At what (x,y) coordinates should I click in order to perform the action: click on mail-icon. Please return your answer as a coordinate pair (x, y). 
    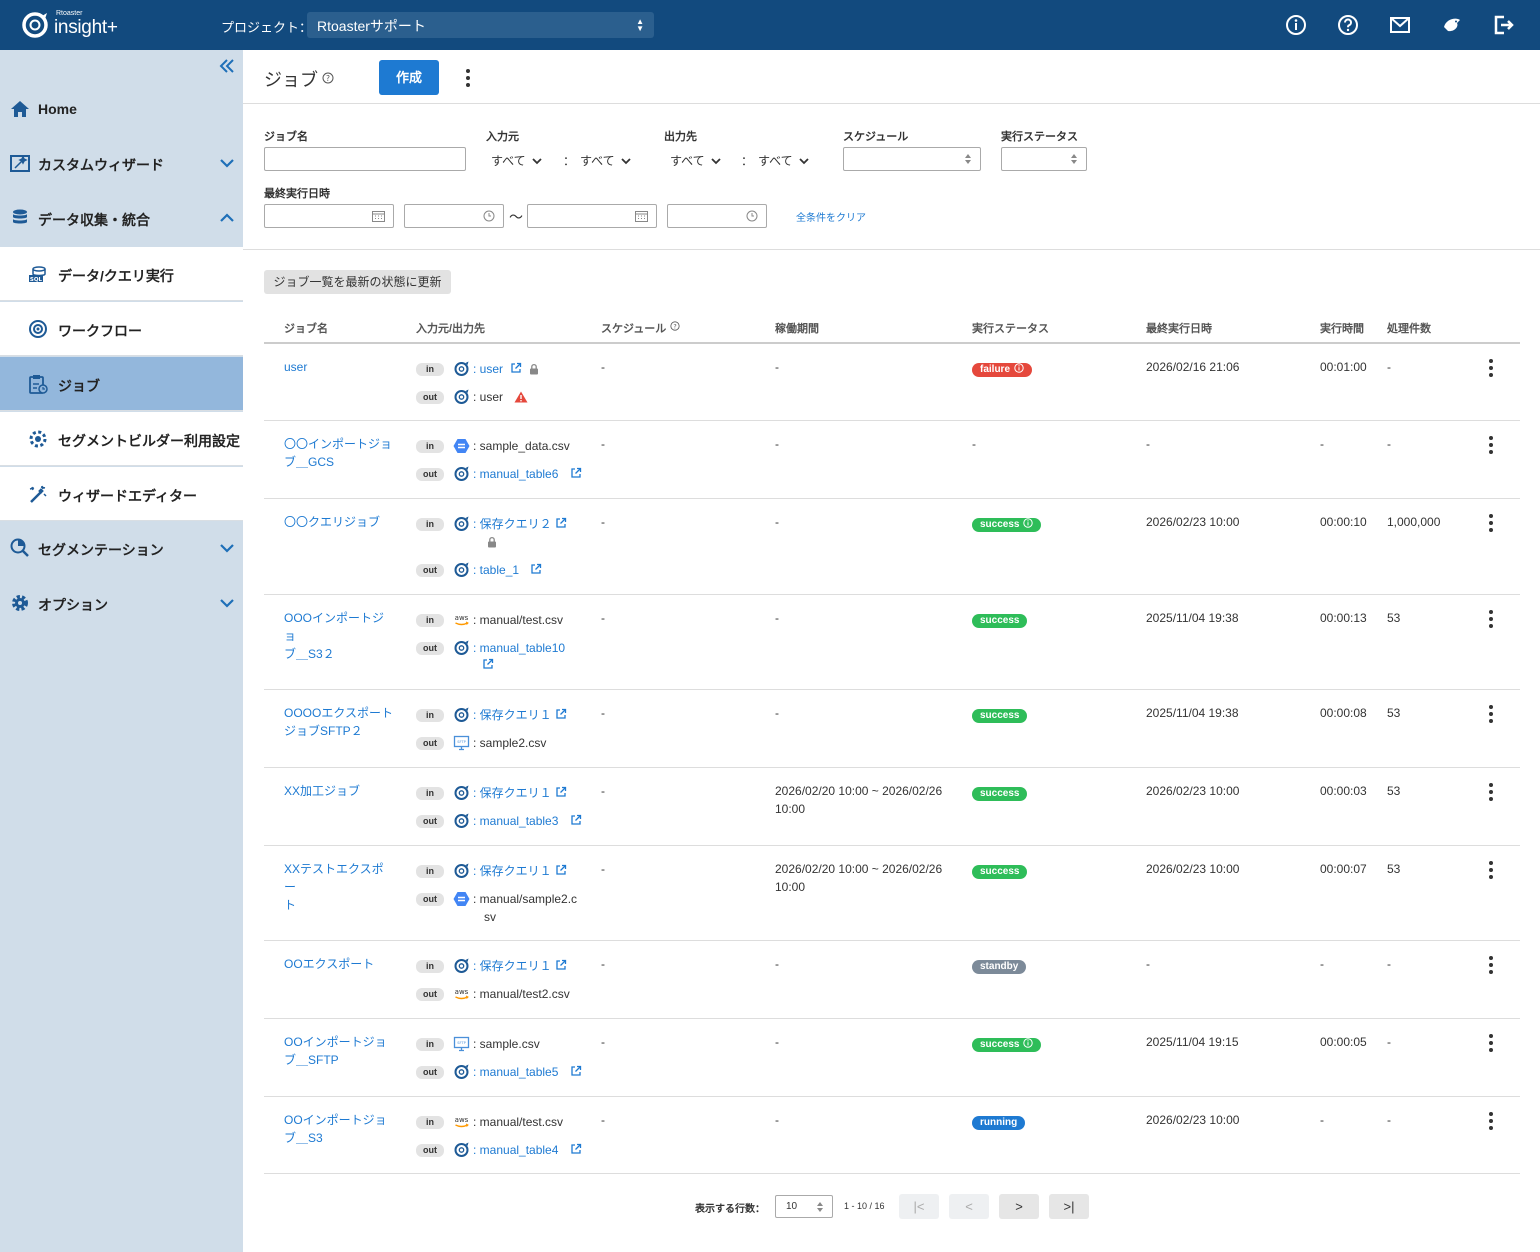
    Looking at the image, I should click on (1400, 25).